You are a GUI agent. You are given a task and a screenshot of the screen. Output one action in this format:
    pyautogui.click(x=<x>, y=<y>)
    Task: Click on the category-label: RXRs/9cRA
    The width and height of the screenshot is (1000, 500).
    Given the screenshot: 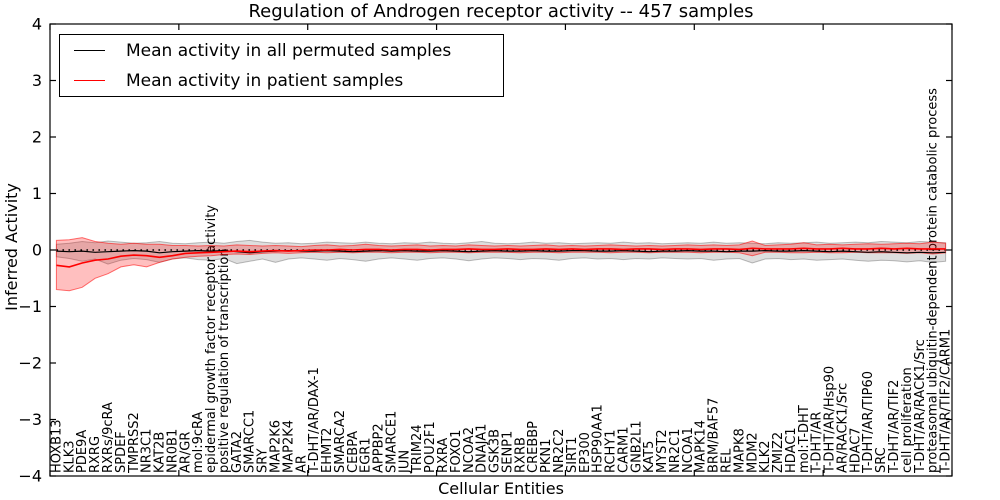 What is the action you would take?
    pyautogui.click(x=108, y=437)
    